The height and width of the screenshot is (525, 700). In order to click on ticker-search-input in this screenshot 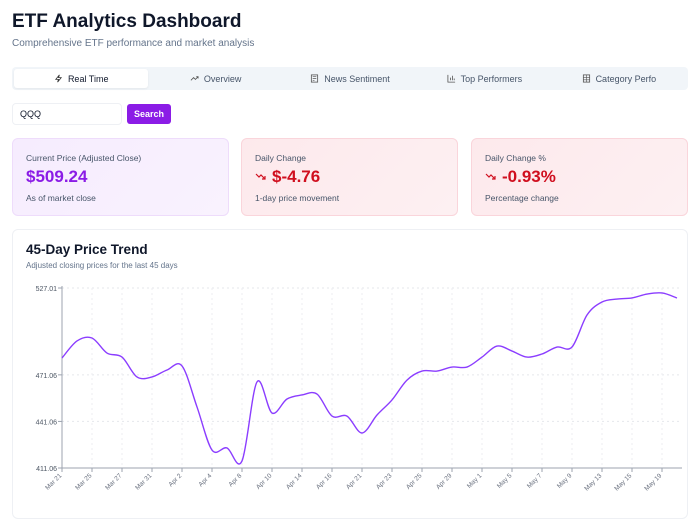, I will do `click(67, 114)`.